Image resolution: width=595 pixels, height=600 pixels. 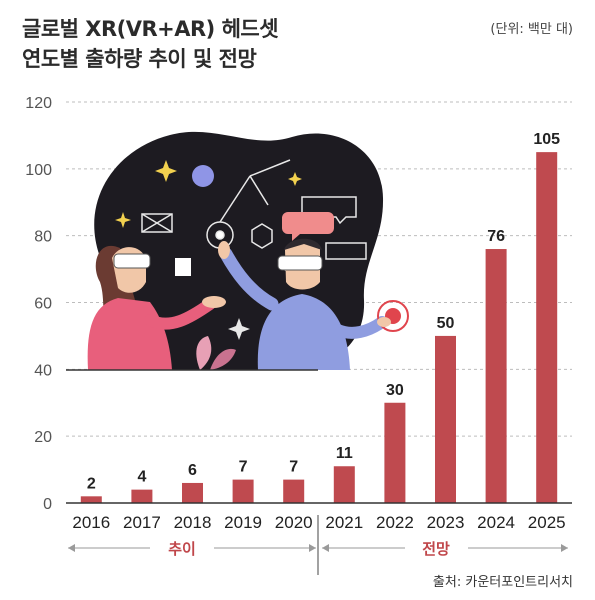 What do you see at coordinates (91, 522) in the screenshot?
I see `x-tick-label-2016: 2016` at bounding box center [91, 522].